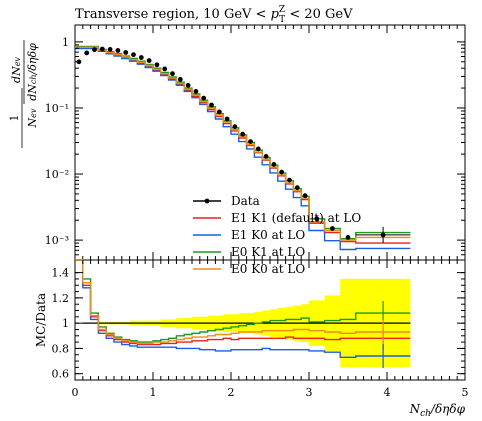  I want to click on legend-label: E1 K1 (default) at LO, so click(296, 218).